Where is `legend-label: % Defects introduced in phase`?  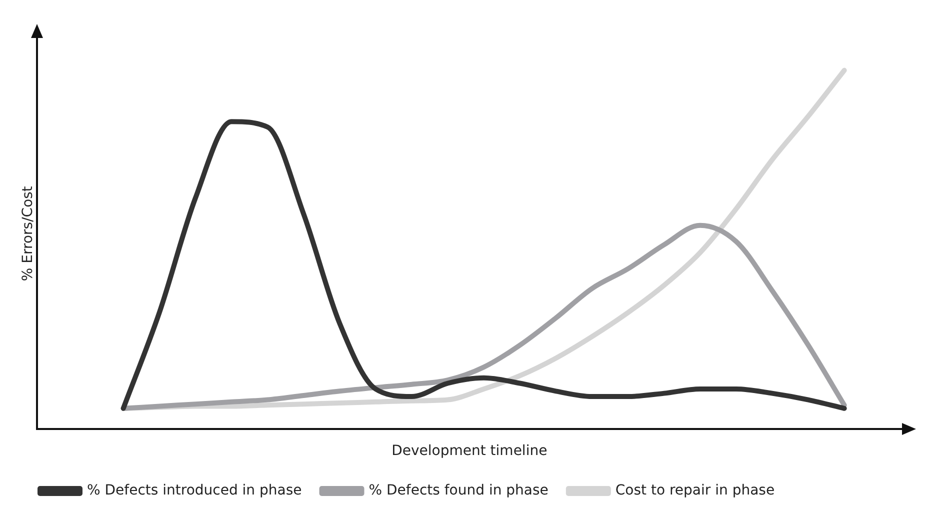 legend-label: % Defects introduced in phase is located at coordinates (194, 490).